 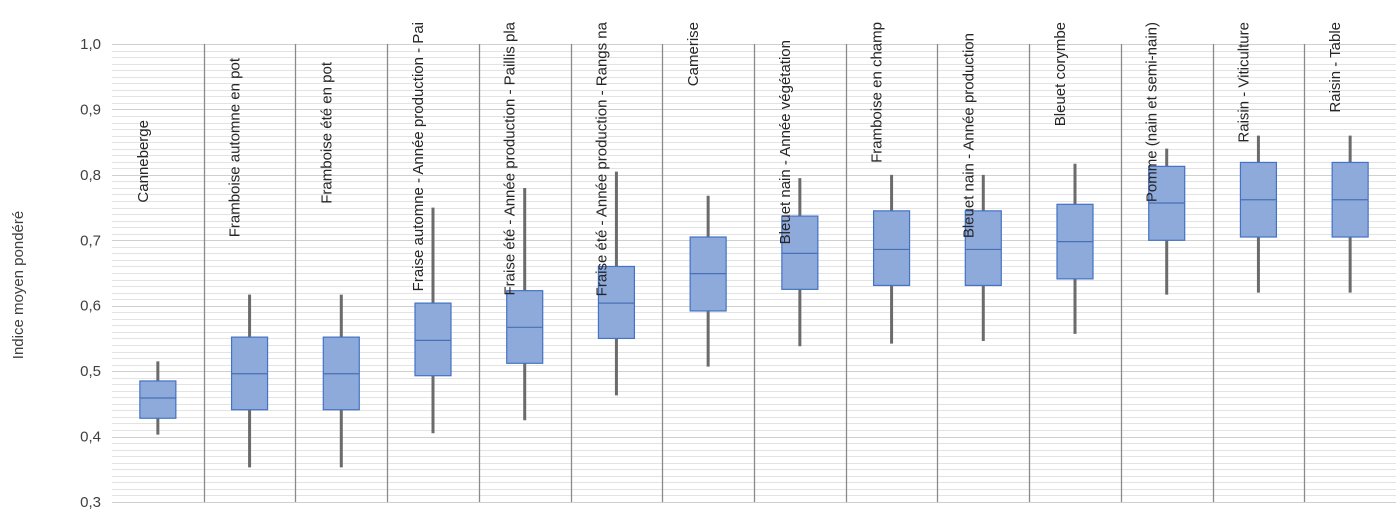 What do you see at coordinates (877, 92) in the screenshot?
I see `category-label: Framboise en champ` at bounding box center [877, 92].